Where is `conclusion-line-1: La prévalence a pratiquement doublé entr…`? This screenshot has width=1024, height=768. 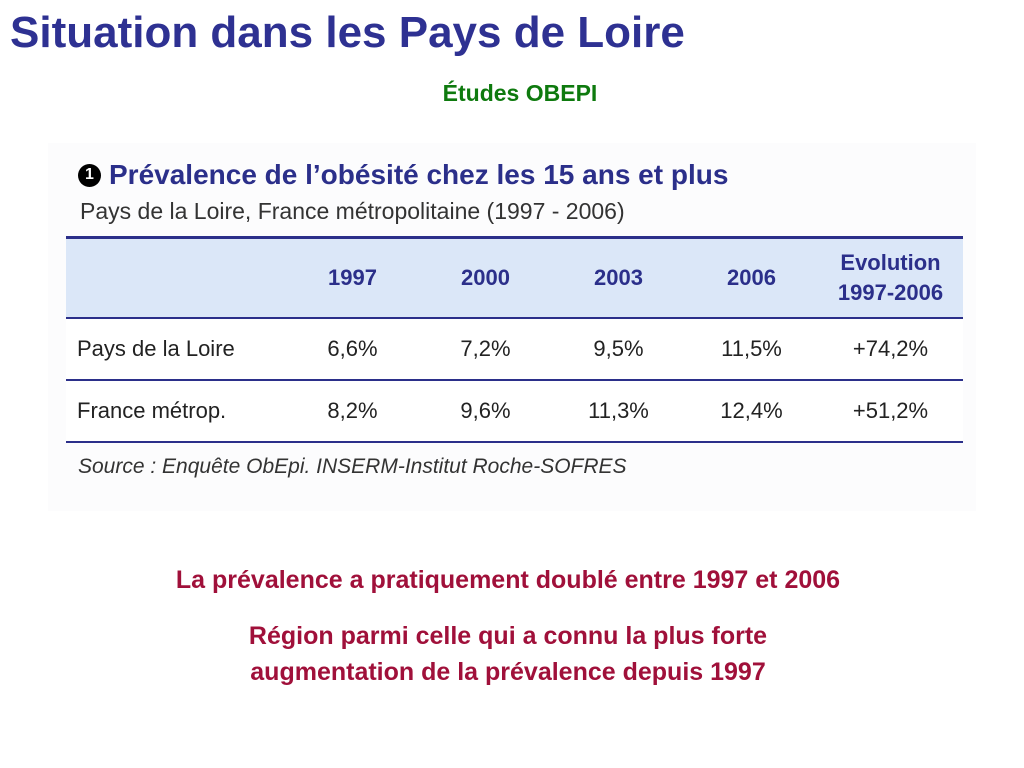 conclusion-line-1: La prévalence a pratiquement doublé entr… is located at coordinates (508, 580).